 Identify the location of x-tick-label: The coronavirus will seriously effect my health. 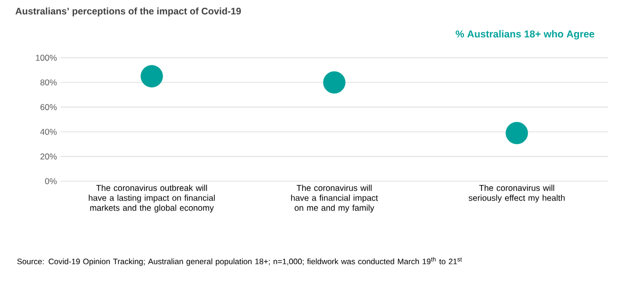
(516, 193).